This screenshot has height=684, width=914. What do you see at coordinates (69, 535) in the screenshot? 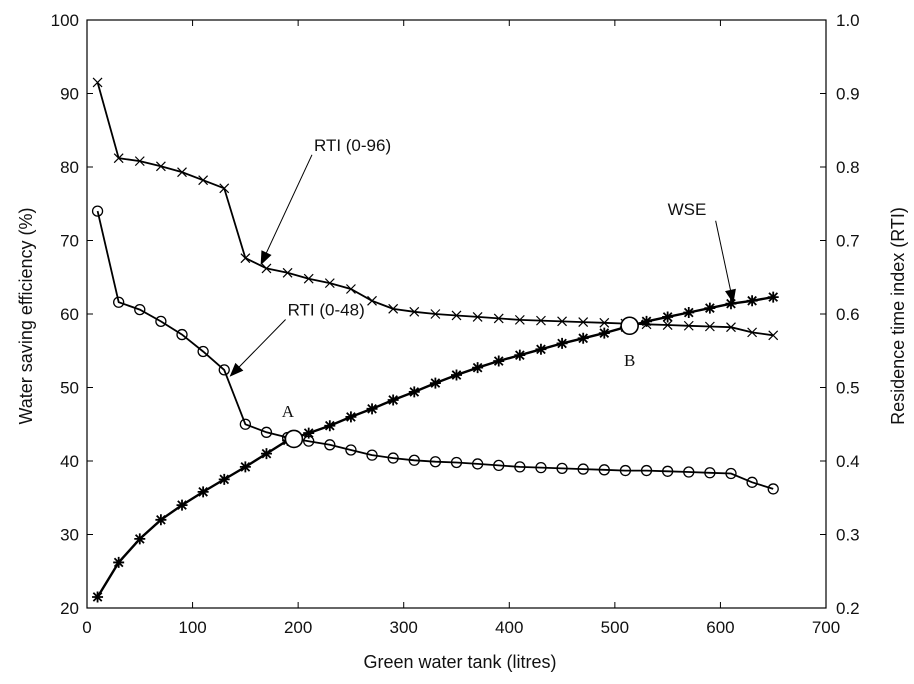
I see `left-y-tick-label: 30` at bounding box center [69, 535].